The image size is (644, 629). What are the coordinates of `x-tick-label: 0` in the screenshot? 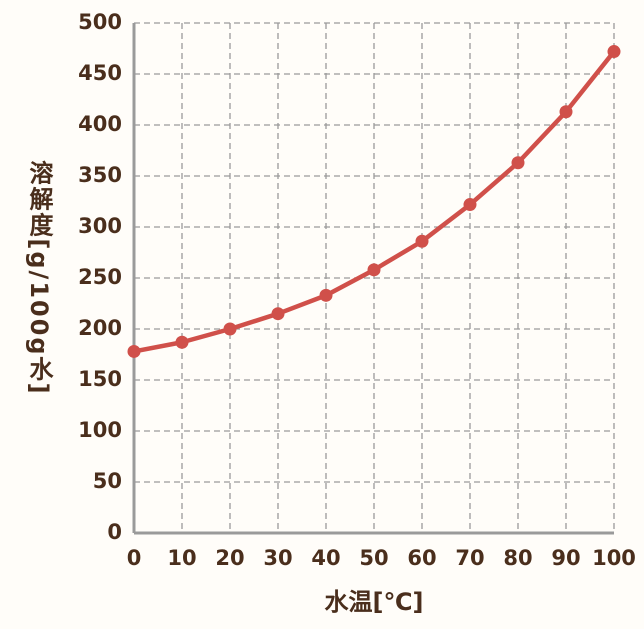 It's located at (134, 558).